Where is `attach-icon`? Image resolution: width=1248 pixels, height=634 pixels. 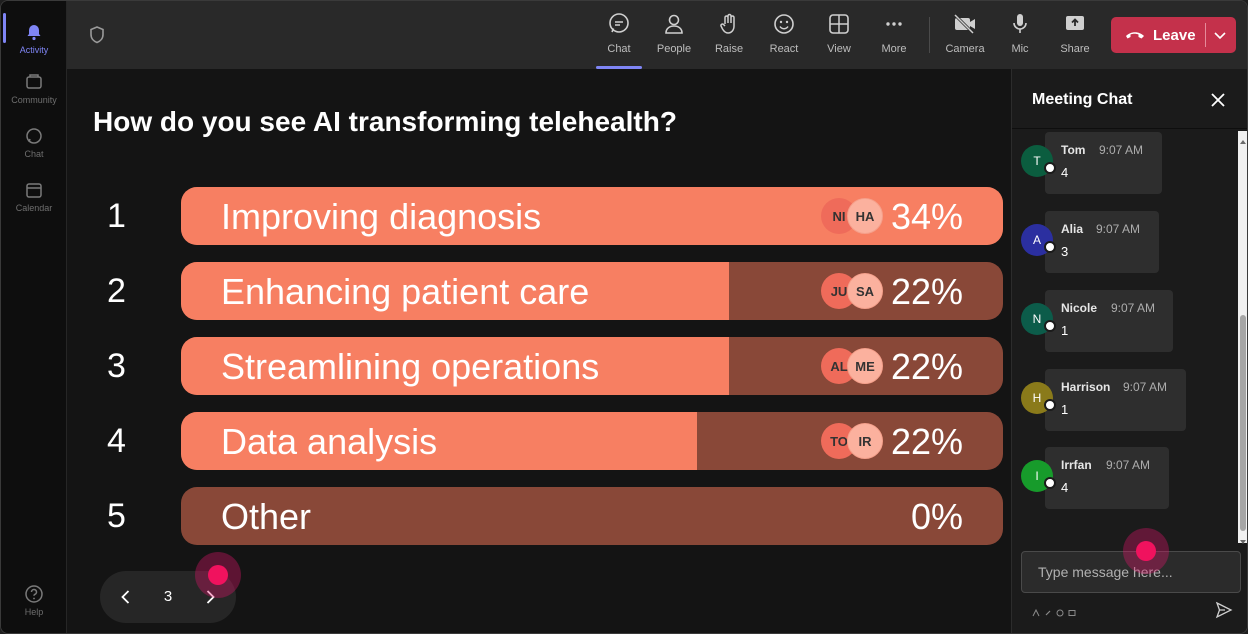 attach-icon is located at coordinates (1048, 610).